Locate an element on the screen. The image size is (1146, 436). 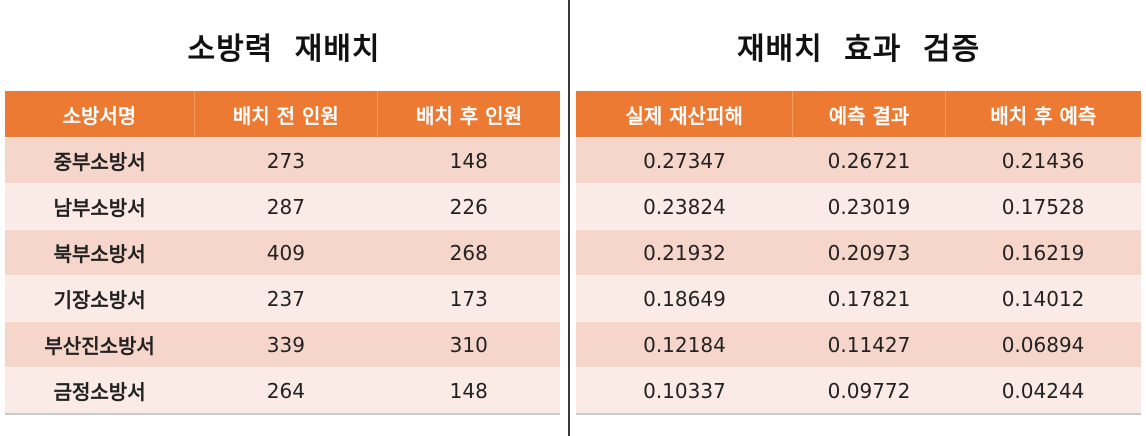
table-row: 남부소방서 287 226 is located at coordinates (282, 206).